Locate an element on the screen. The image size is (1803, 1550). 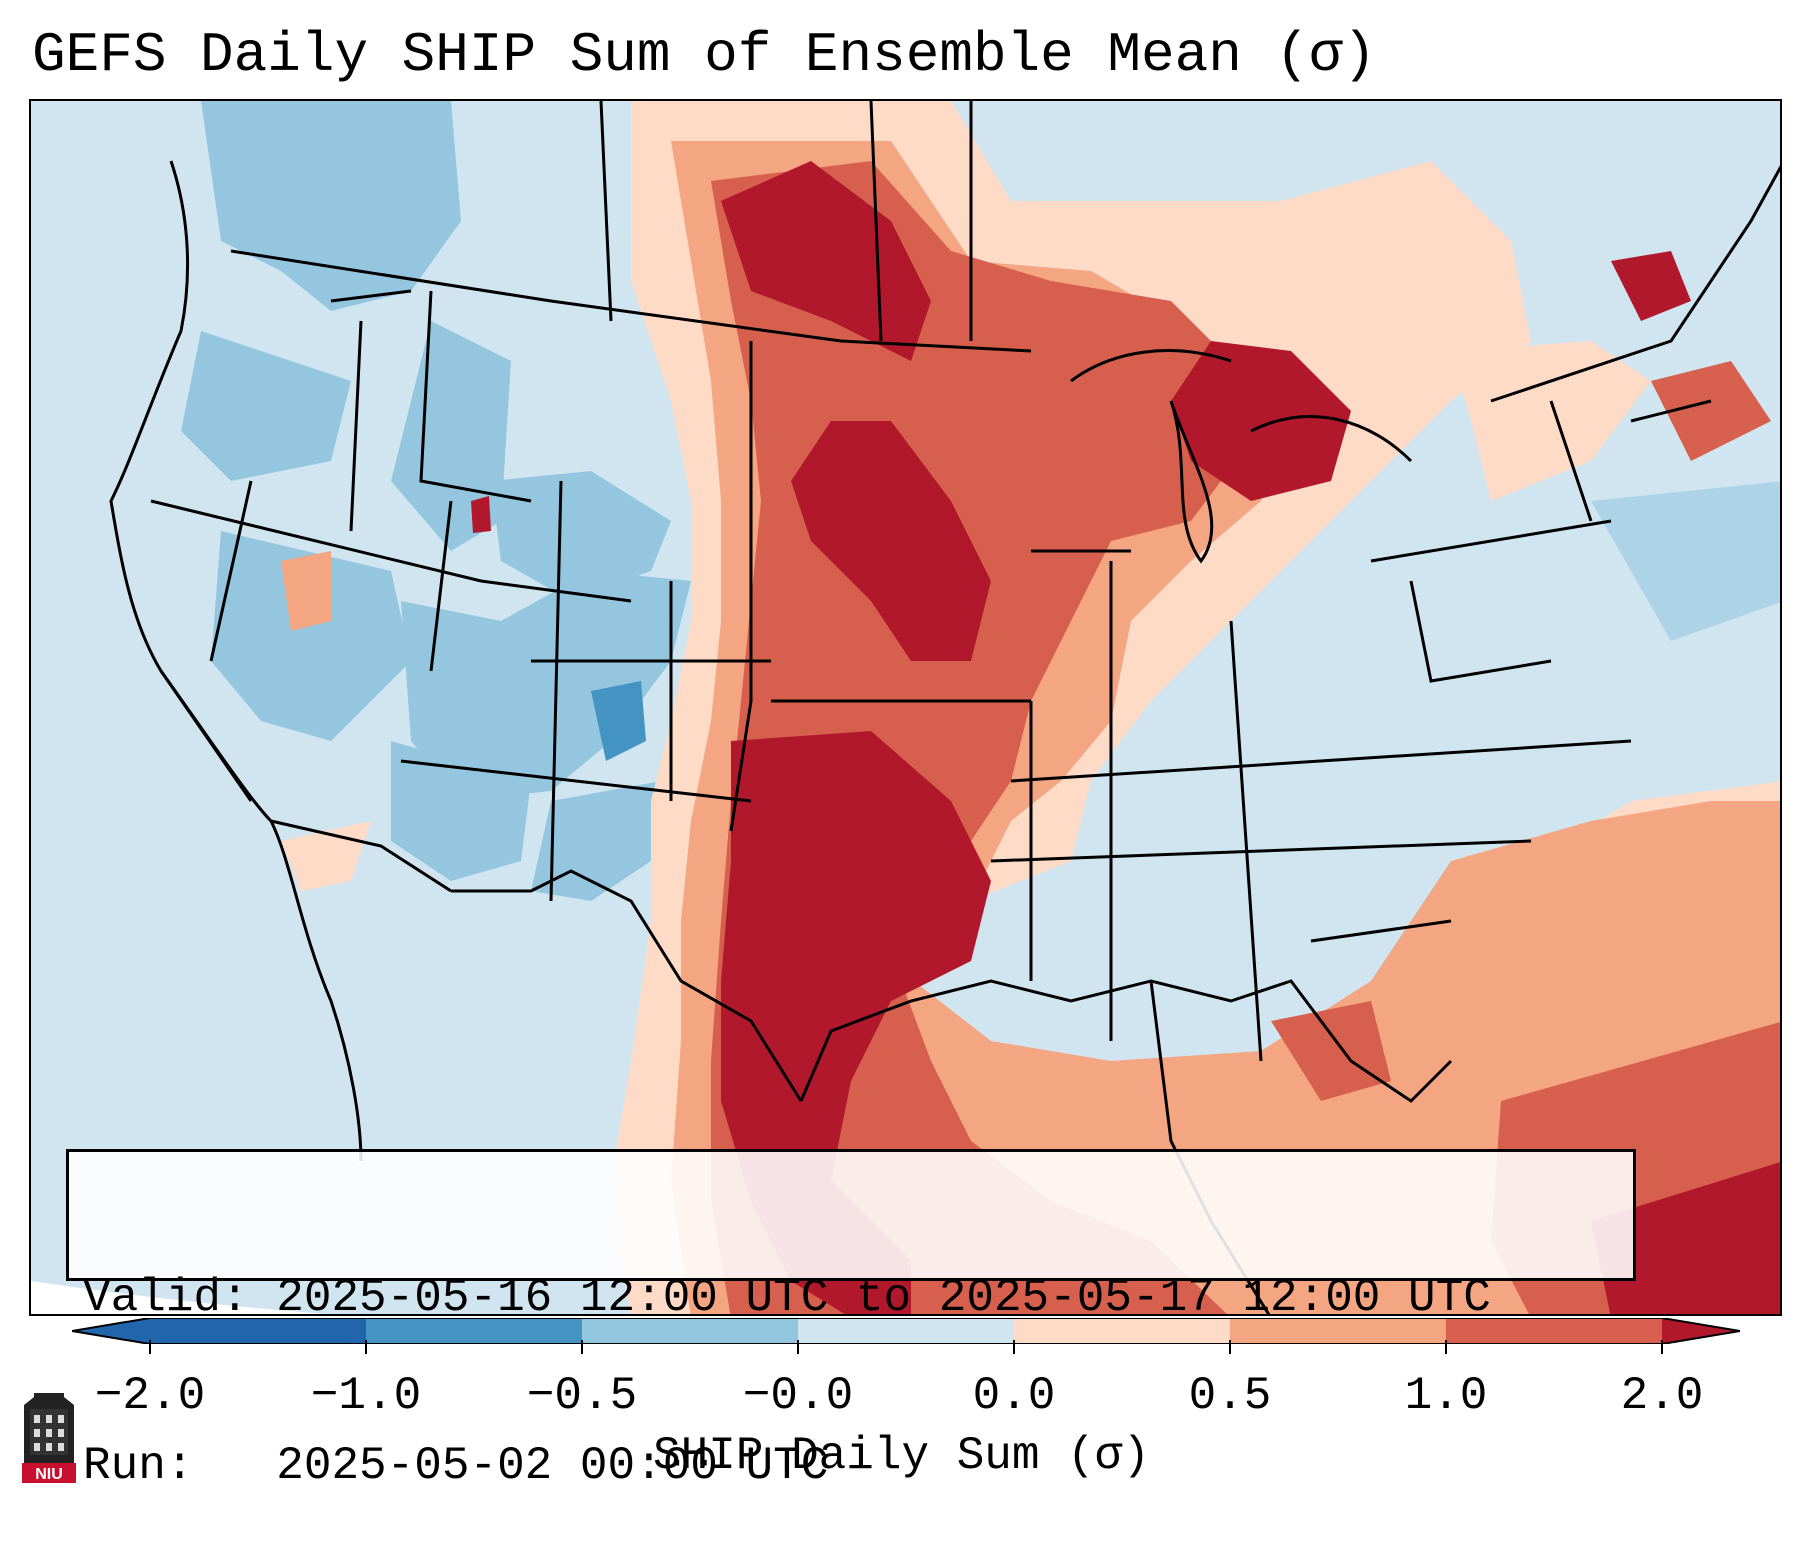
colorbar-extend-high is located at coordinates (1701, 1331).